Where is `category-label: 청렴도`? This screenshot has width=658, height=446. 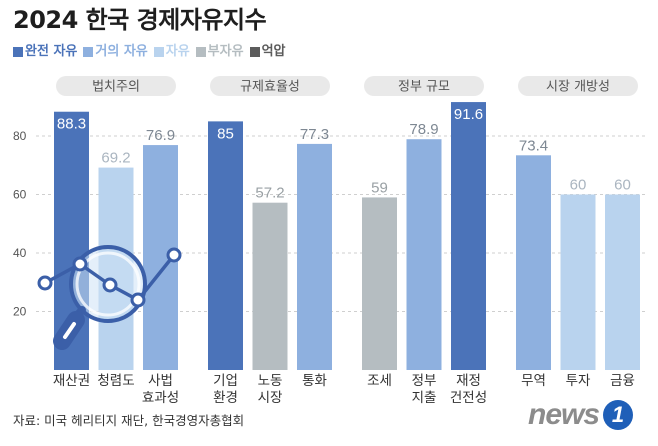 category-label: 청렴도 is located at coordinates (115, 381).